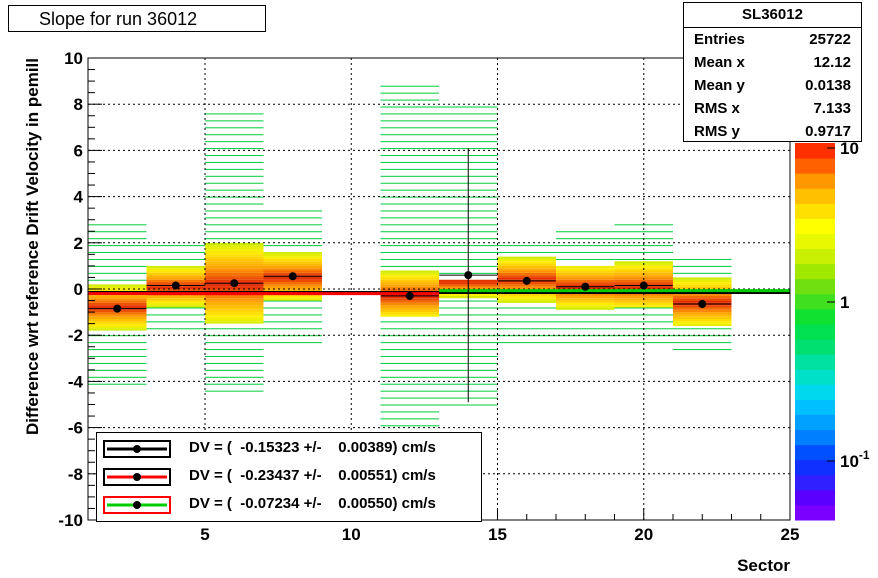  What do you see at coordinates (772, 108) in the screenshot?
I see `stats-row: RMS x 7.133` at bounding box center [772, 108].